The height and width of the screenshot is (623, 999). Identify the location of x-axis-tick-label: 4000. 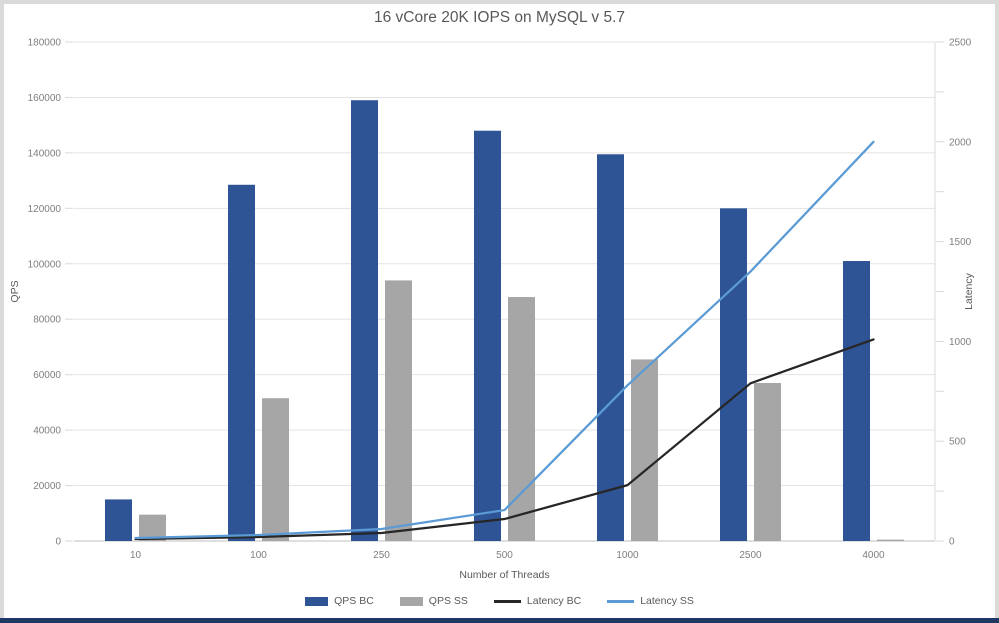
(873, 555).